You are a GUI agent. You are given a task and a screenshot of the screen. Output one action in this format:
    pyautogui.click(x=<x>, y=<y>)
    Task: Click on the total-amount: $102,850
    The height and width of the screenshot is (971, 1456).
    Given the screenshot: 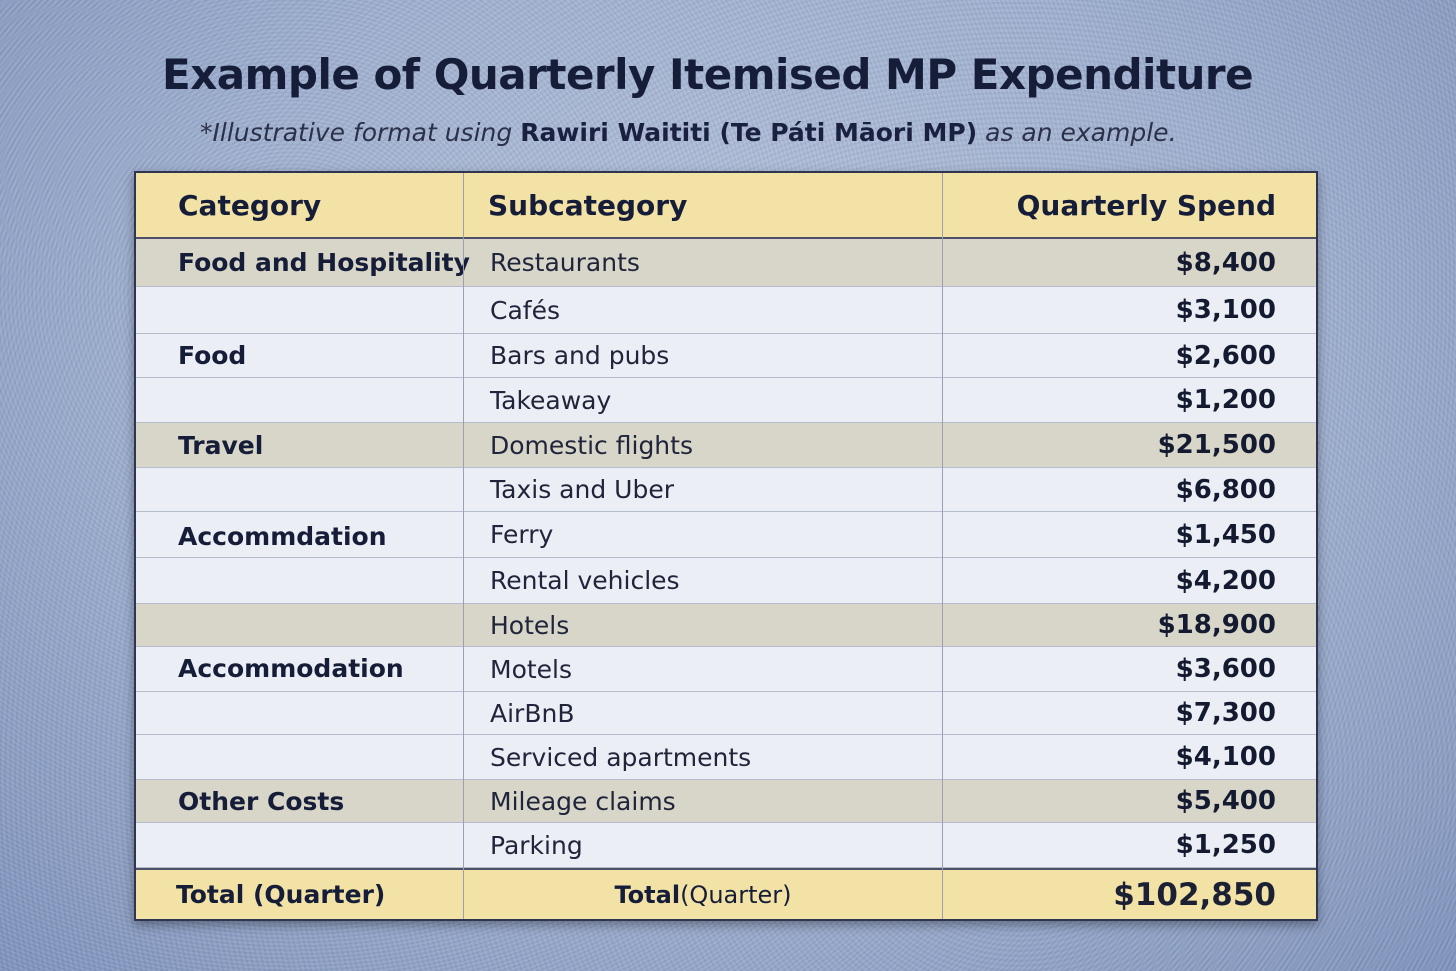 What is the action you would take?
    pyautogui.click(x=1194, y=894)
    